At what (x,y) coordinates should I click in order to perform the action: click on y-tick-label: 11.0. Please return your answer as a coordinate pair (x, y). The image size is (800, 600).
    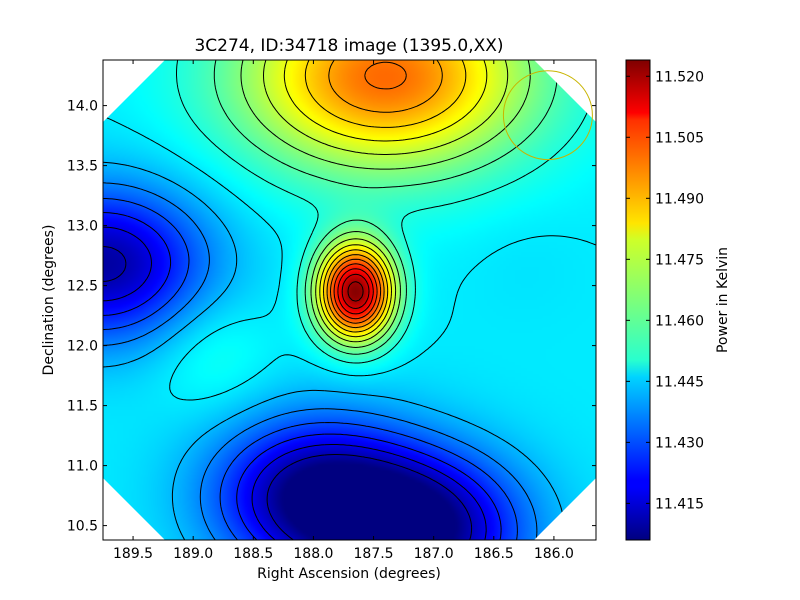
    Looking at the image, I should click on (82, 467).